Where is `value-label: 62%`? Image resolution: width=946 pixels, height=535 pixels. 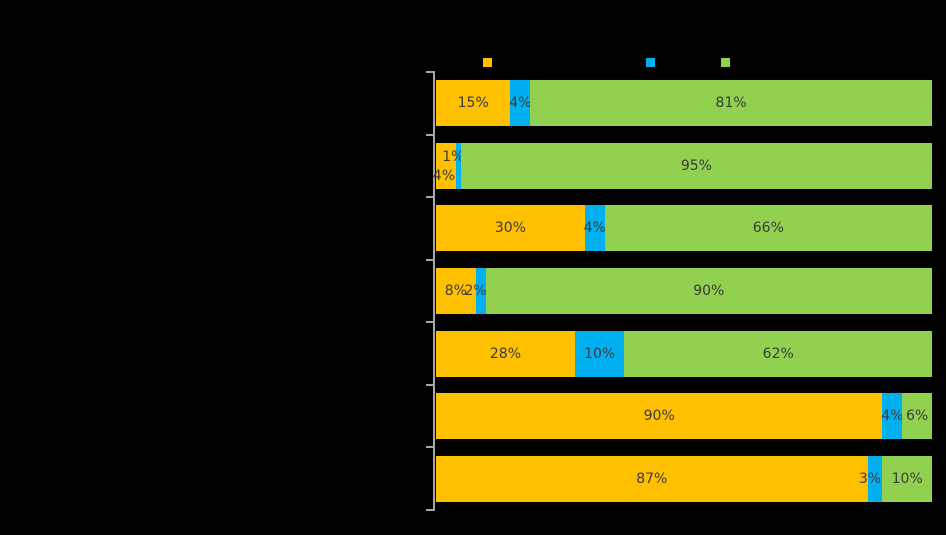 value-label: 62% is located at coordinates (778, 354).